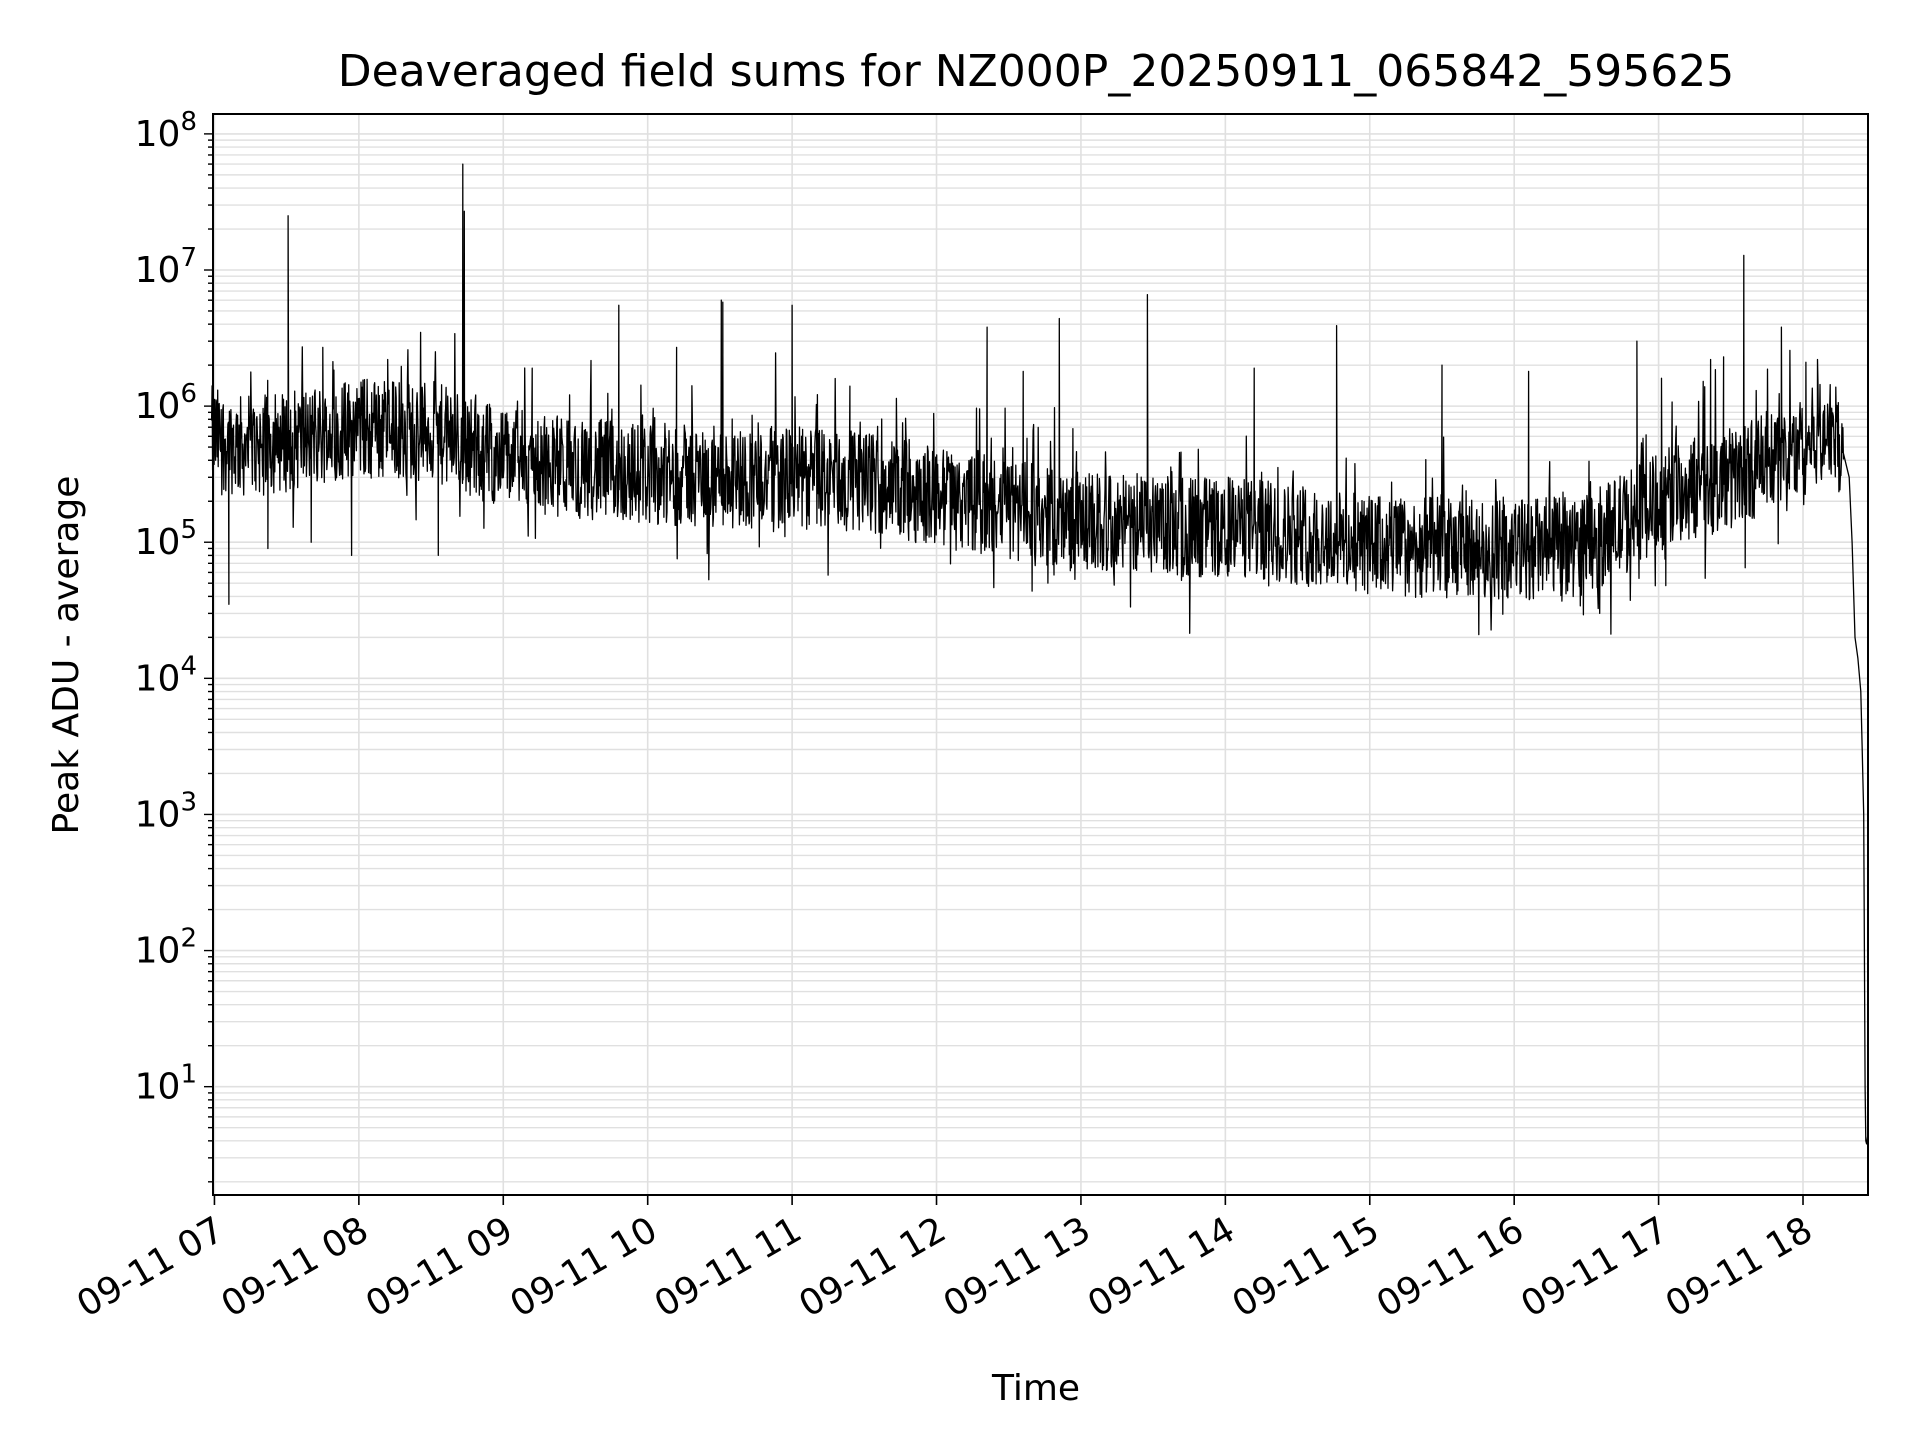 The width and height of the screenshot is (1920, 1440). I want to click on x-tick-label: 09-11 11, so click(728, 1267).